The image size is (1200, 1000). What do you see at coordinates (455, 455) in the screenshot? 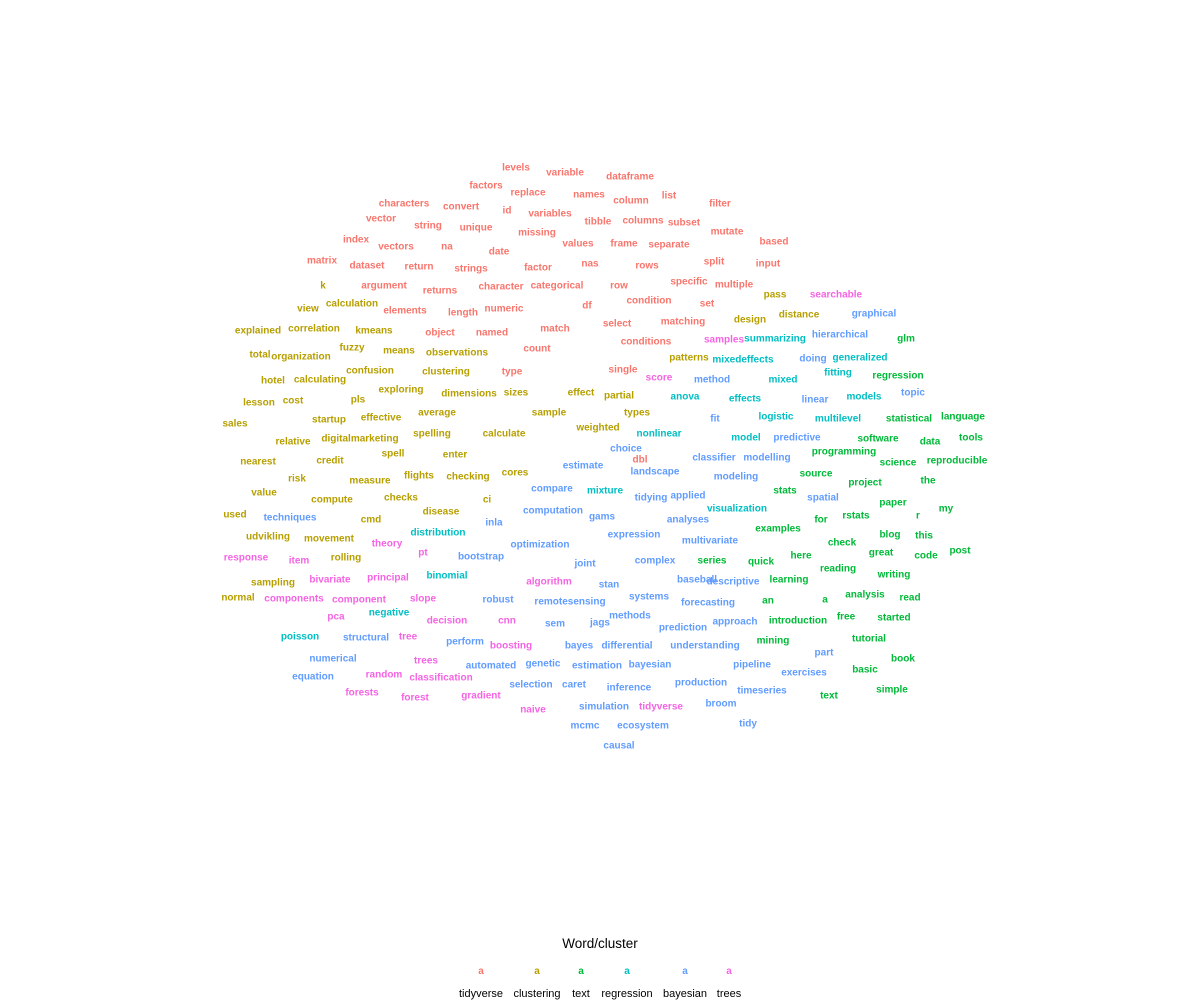
I see `word-label: enter` at bounding box center [455, 455].